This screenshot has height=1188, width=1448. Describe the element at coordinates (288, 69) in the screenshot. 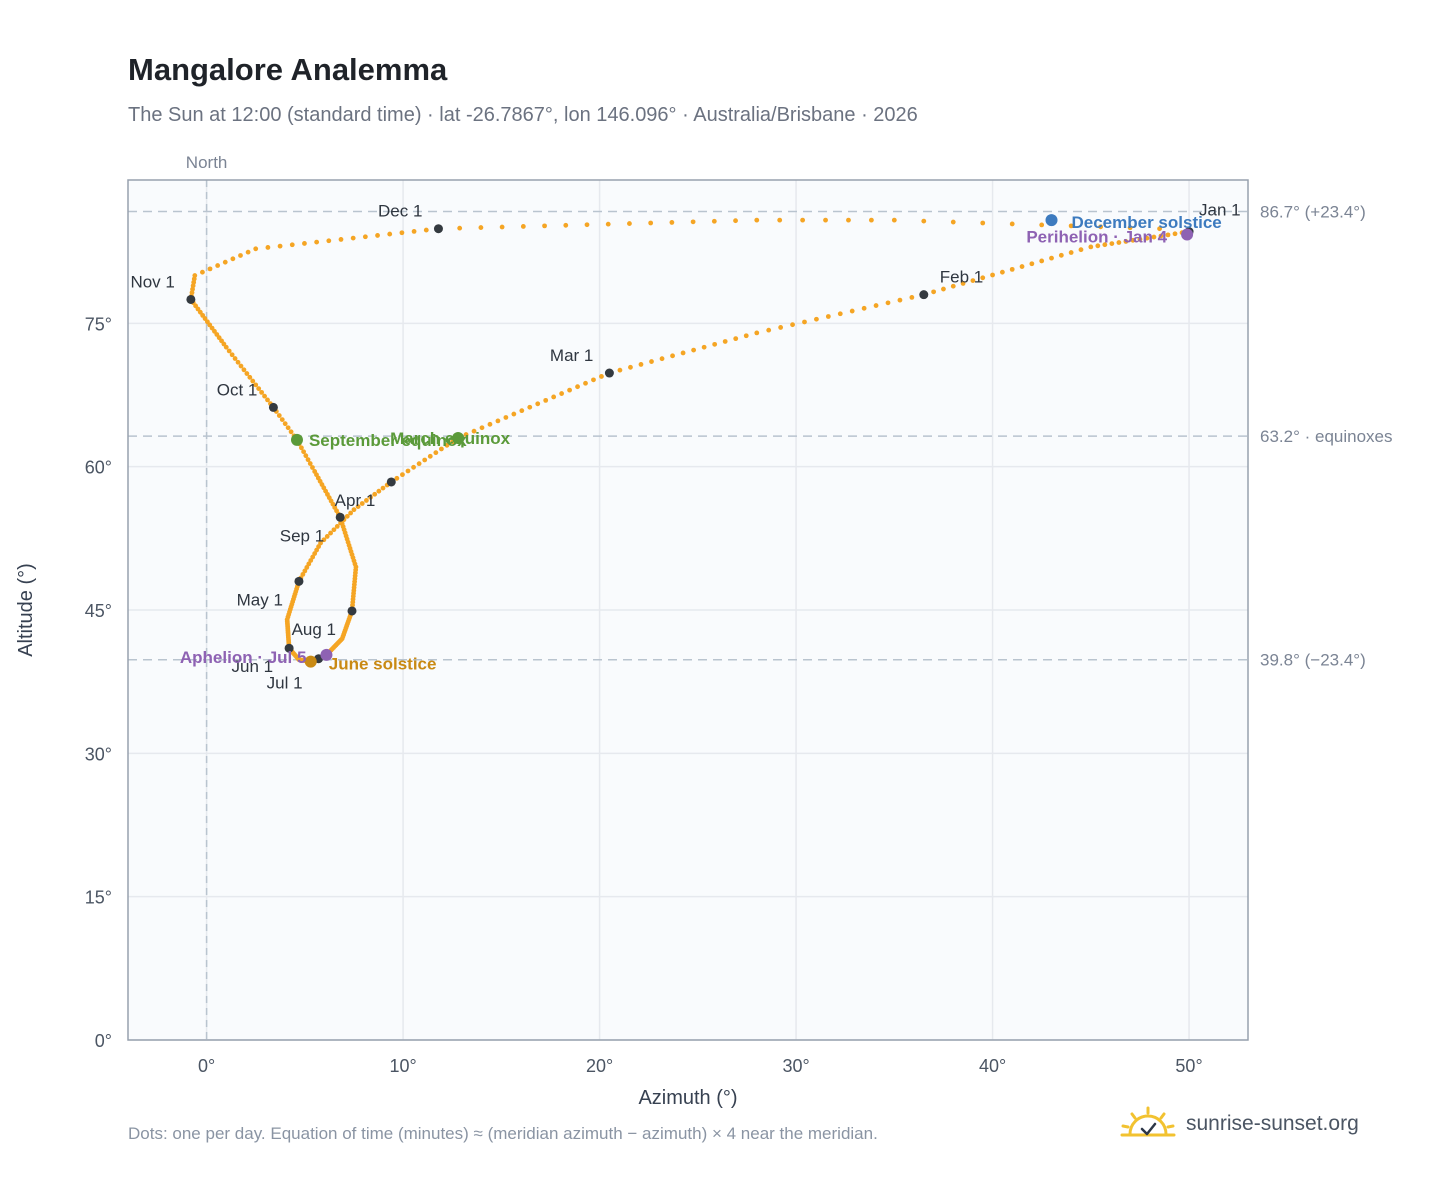

I see `chart-title: Mangalore Analemma` at that location.